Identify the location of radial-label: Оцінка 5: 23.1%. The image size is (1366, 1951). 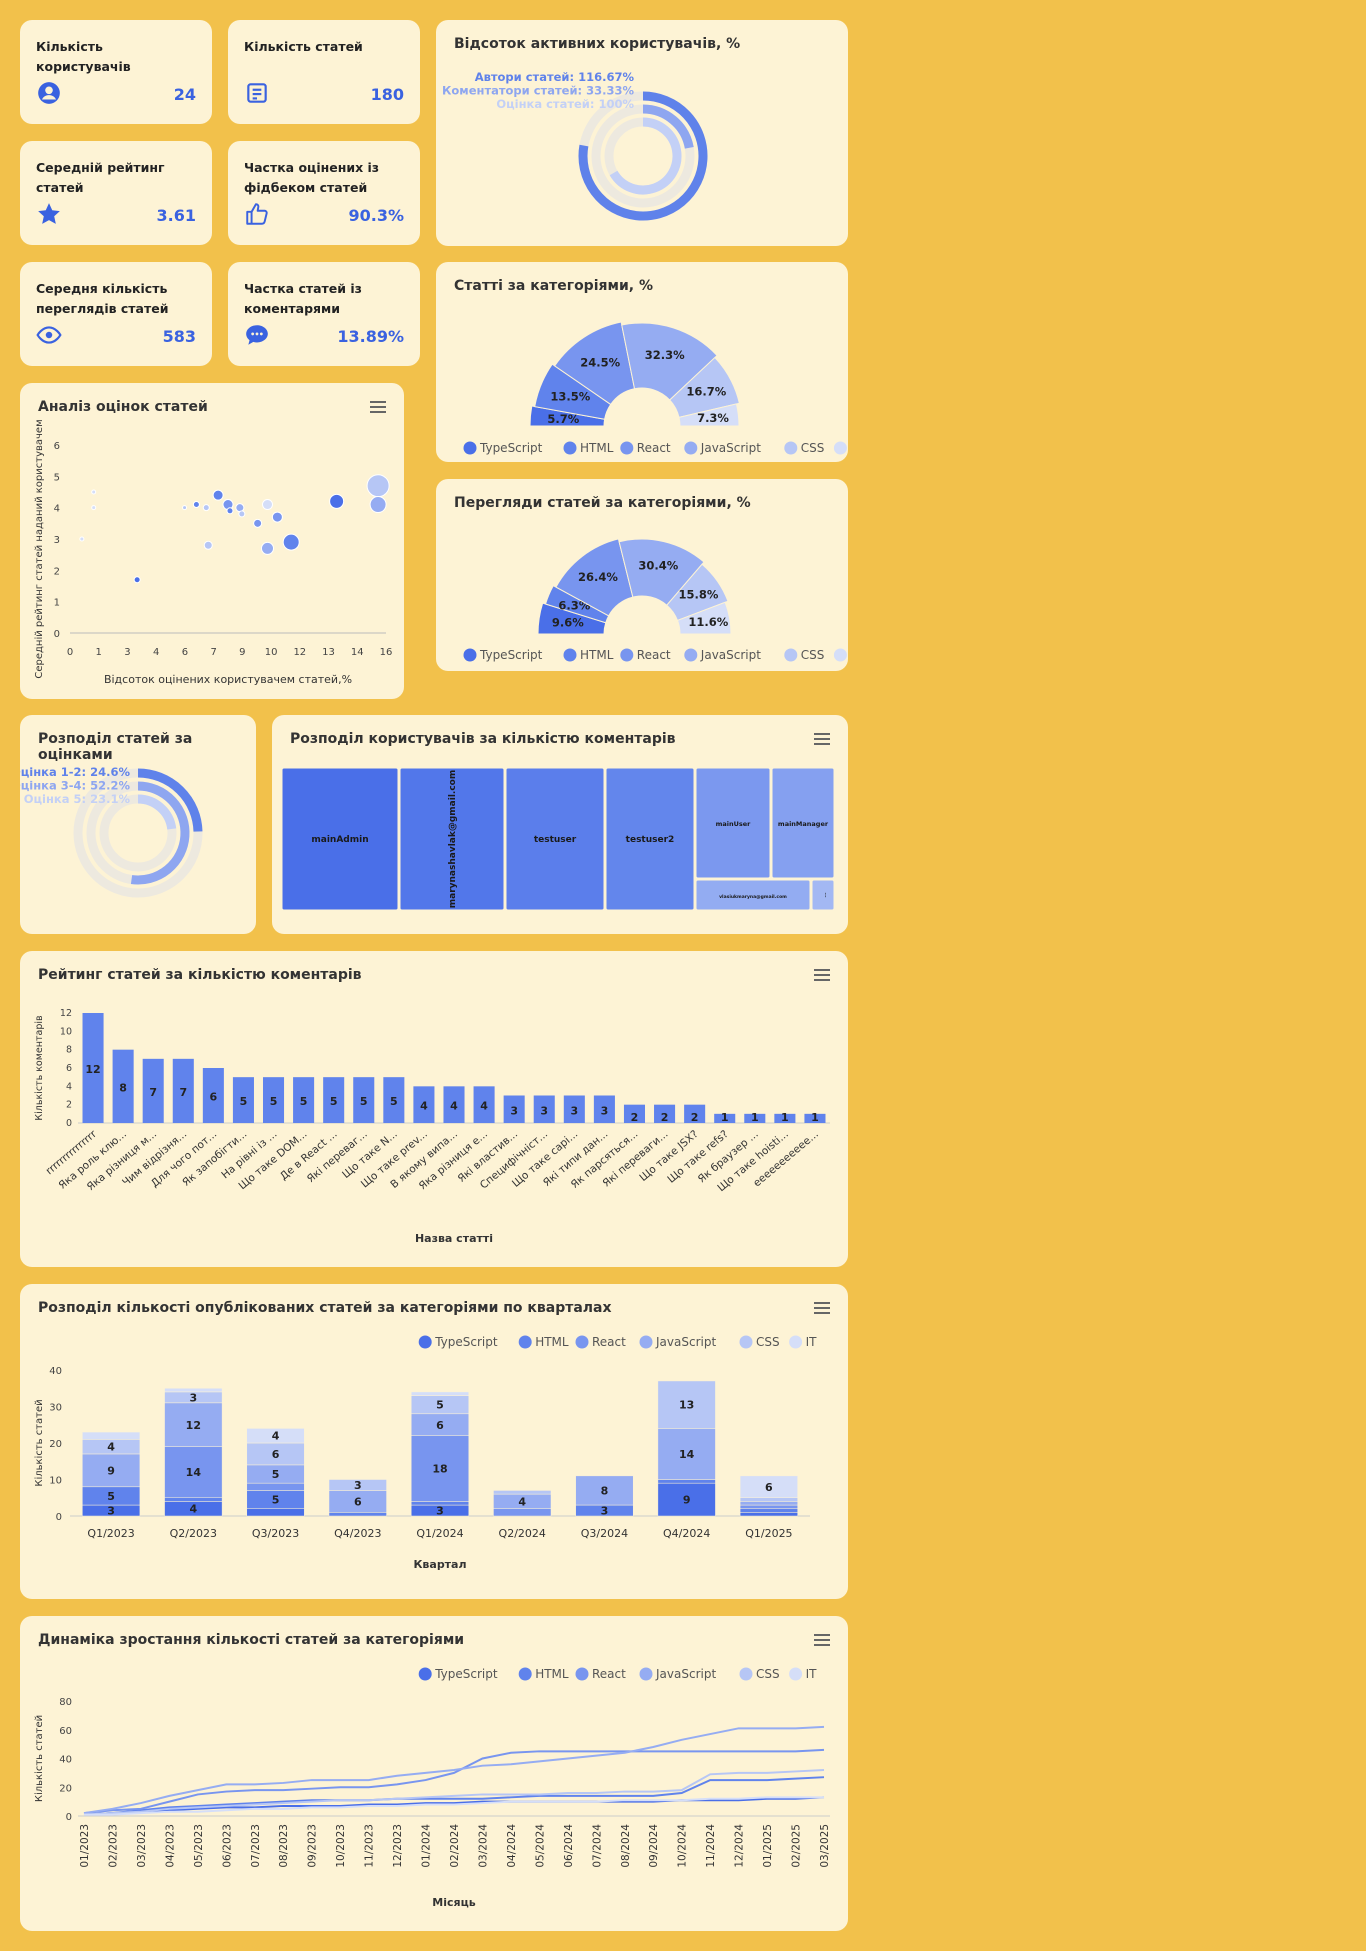
(77, 799).